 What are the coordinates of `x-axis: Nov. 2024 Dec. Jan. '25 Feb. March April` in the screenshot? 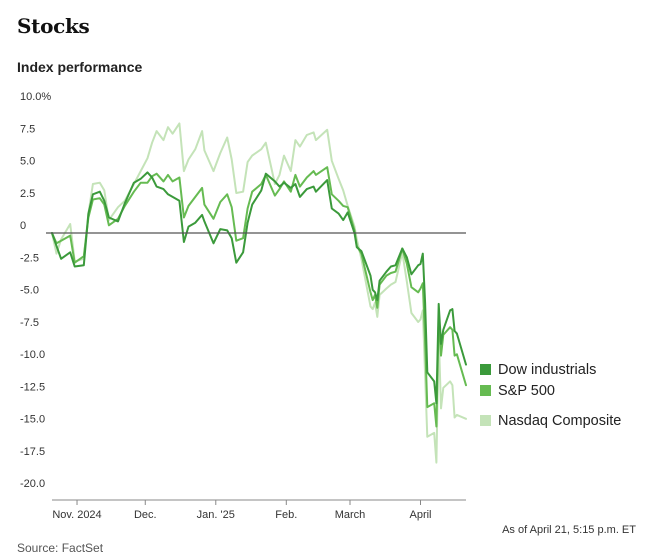 It's located at (259, 510).